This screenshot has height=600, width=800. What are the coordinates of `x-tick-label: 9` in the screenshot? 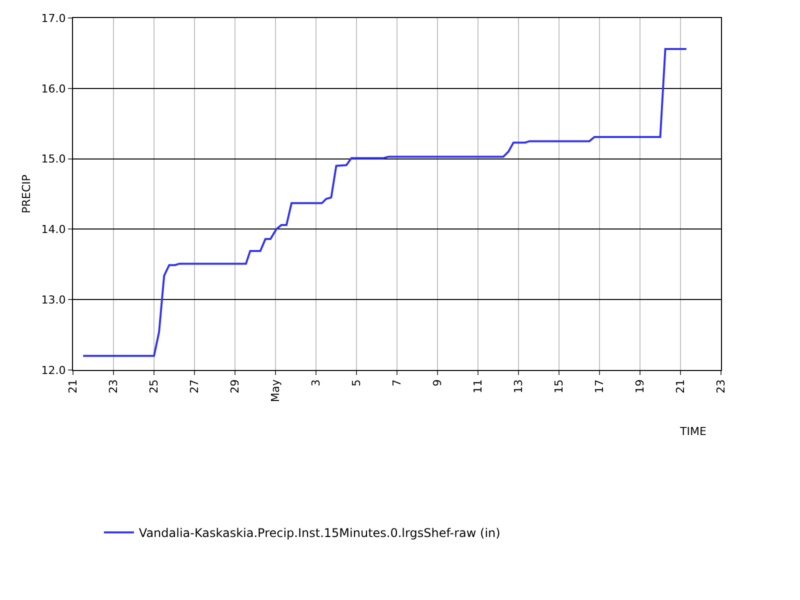 It's located at (437, 382).